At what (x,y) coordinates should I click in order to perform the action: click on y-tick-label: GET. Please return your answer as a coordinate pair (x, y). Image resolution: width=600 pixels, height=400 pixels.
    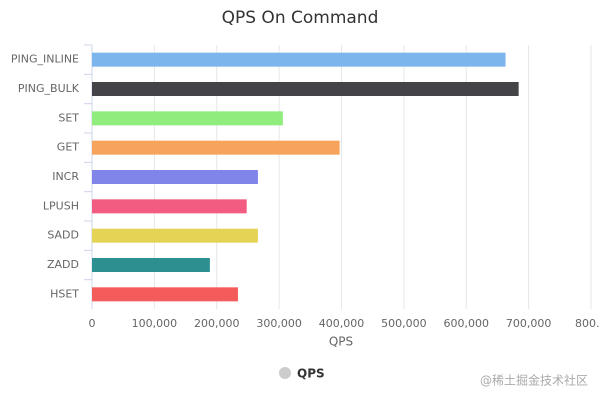
    Looking at the image, I should click on (68, 147).